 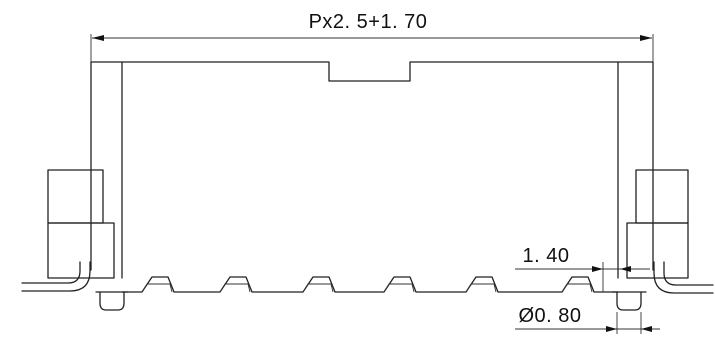 I want to click on bottom-contacts, so click(x=370, y=284).